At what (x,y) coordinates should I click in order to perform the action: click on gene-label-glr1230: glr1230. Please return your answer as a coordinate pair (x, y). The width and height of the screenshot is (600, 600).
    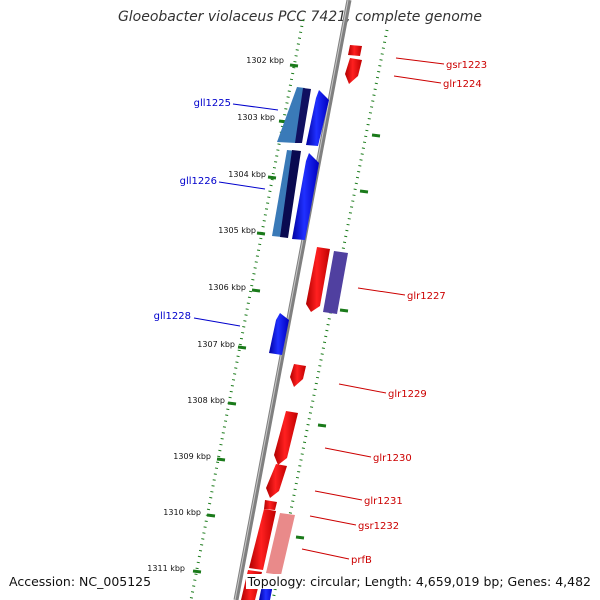
    Looking at the image, I should click on (392, 458).